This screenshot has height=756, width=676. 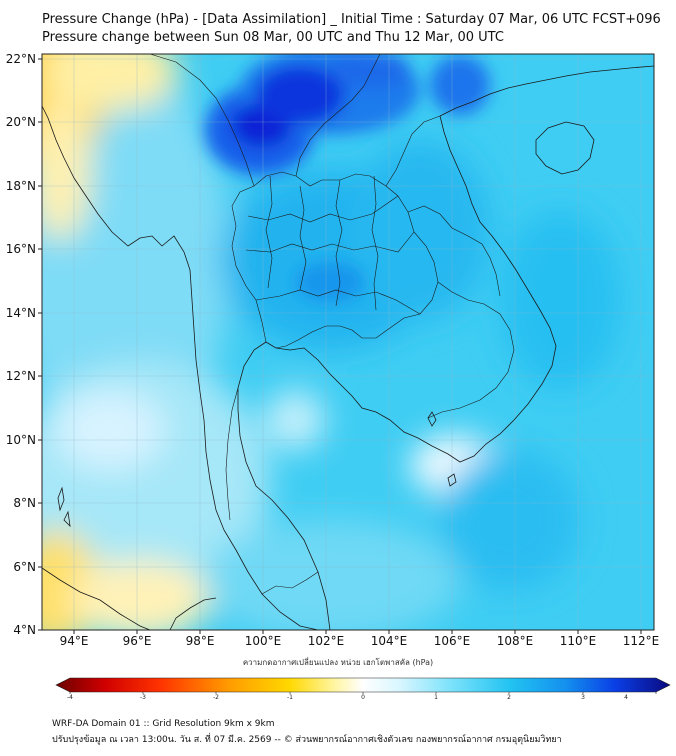 What do you see at coordinates (641, 641) in the screenshot?
I see `lon-label: 112°E` at bounding box center [641, 641].